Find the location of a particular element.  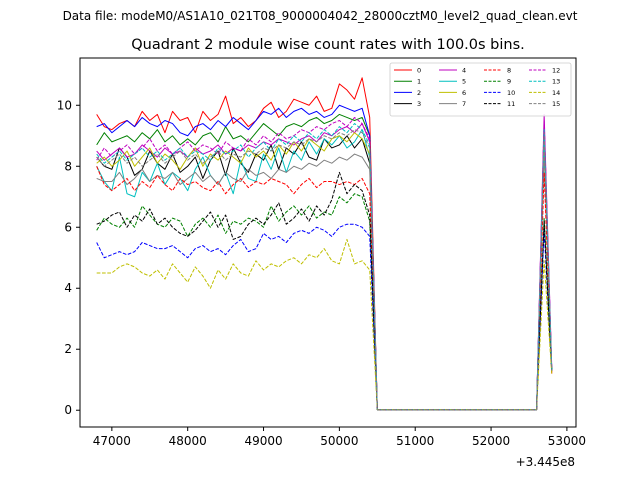

x-tick-label: 48000 is located at coordinates (188, 441).